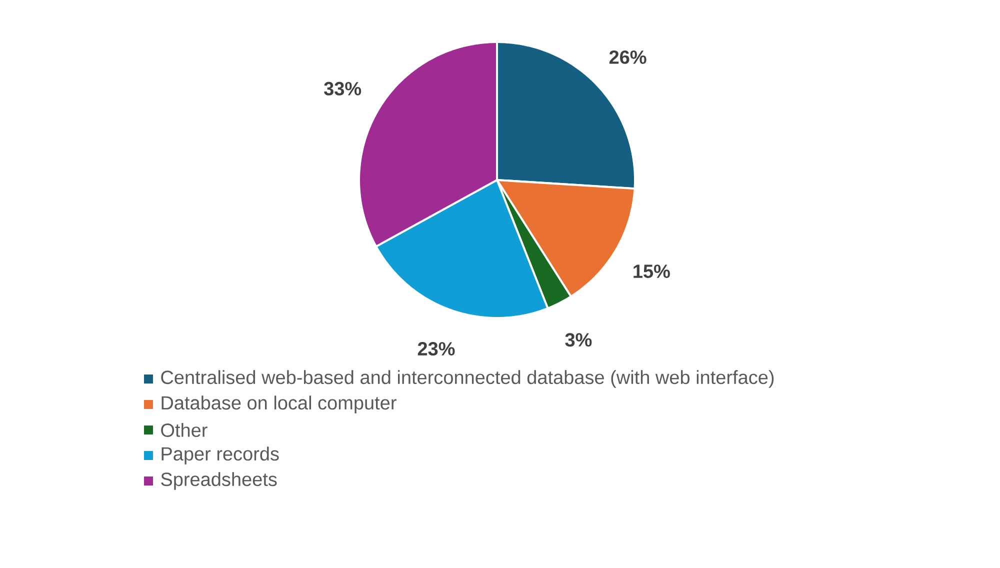  I want to click on legend-label: Paper records, so click(220, 455).